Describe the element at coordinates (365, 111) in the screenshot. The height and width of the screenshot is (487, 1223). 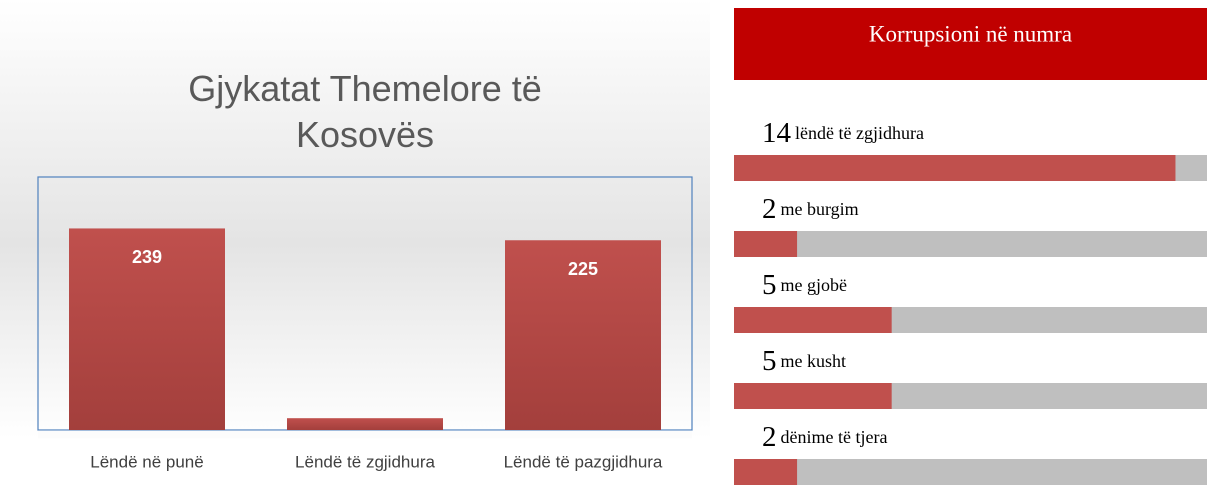
I see `chart-title: Gjykatat Themelore të Kosovës` at that location.